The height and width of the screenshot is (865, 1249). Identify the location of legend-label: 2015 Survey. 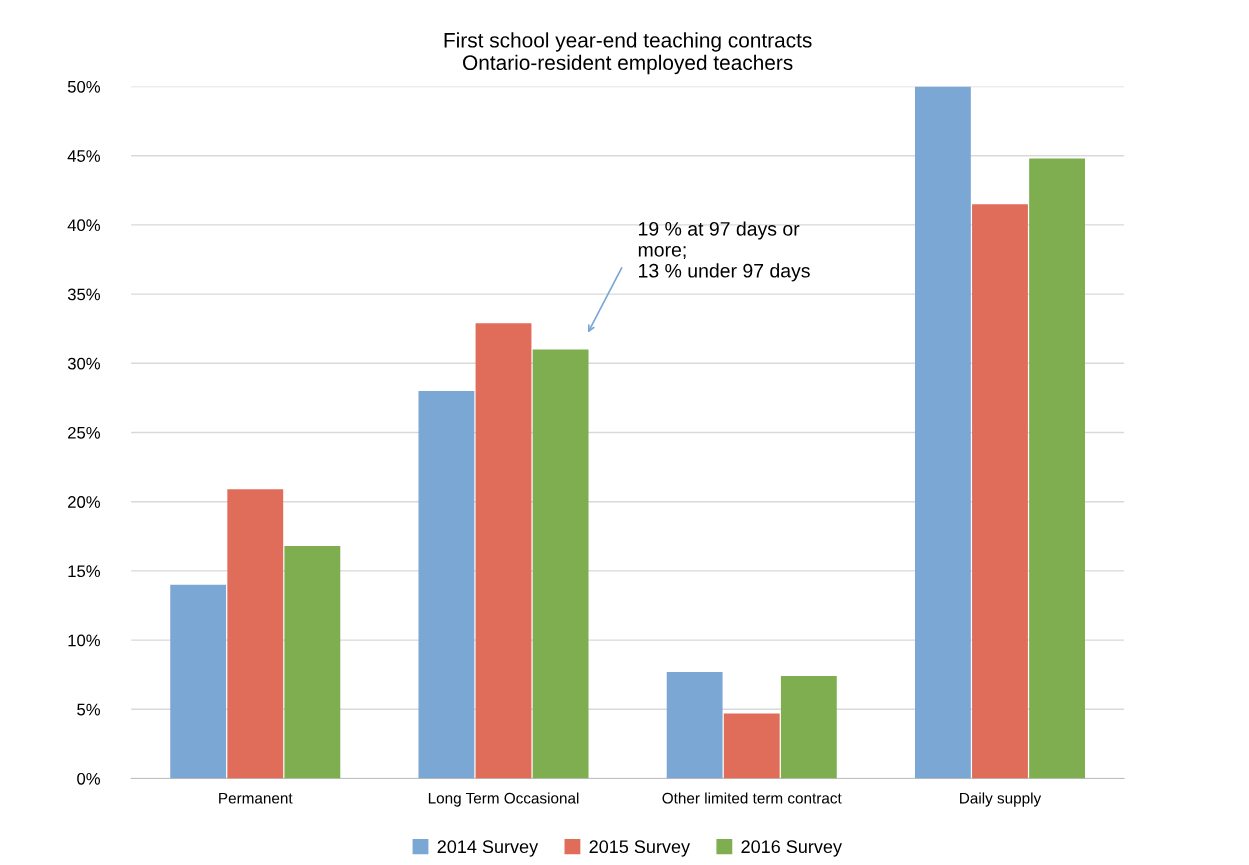
(640, 848).